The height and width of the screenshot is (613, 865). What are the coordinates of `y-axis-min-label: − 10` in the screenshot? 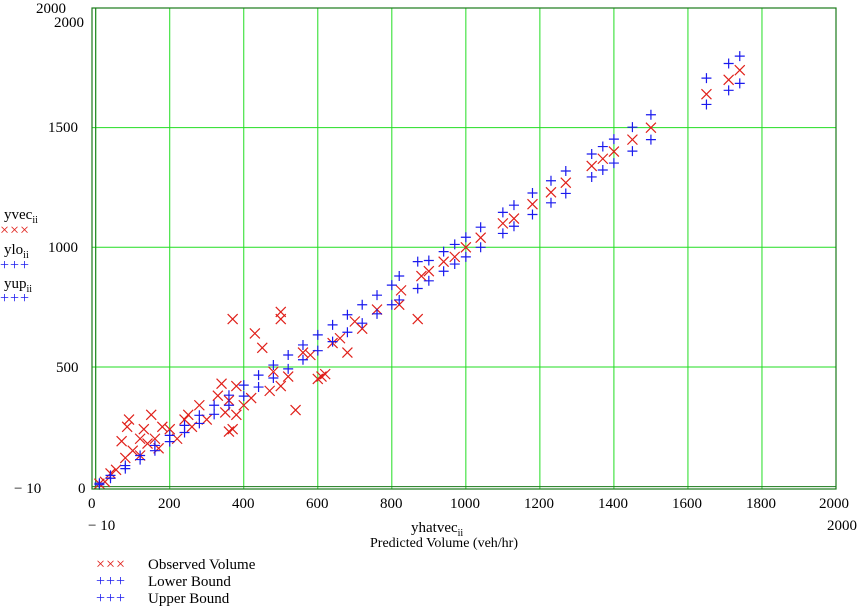 It's located at (28, 489).